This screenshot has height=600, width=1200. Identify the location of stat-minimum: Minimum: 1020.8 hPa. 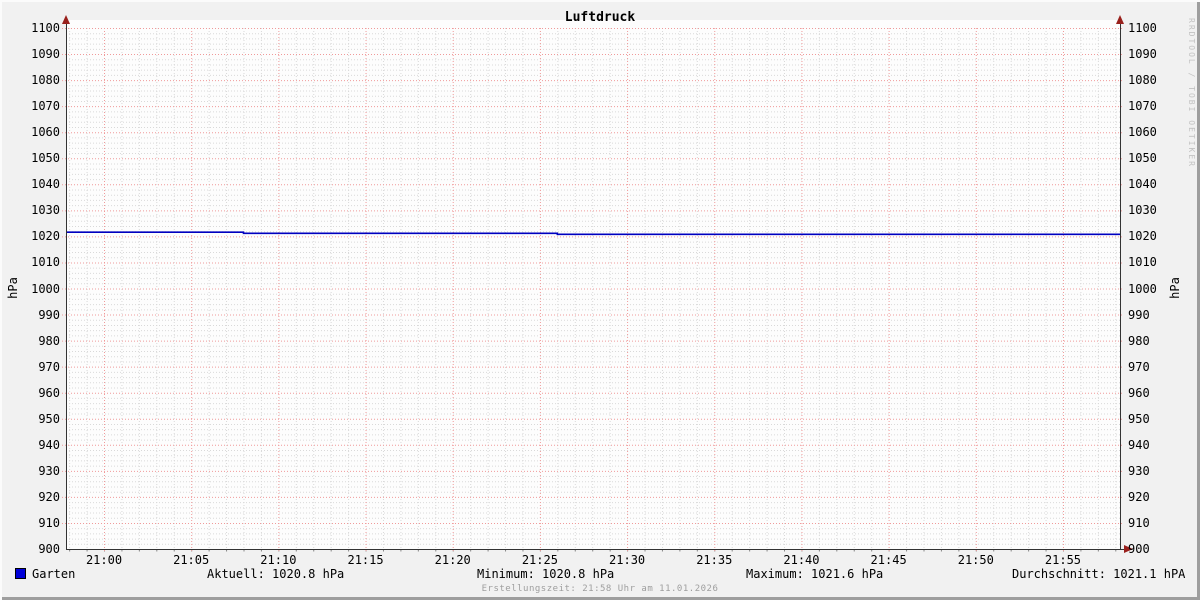
(546, 574).